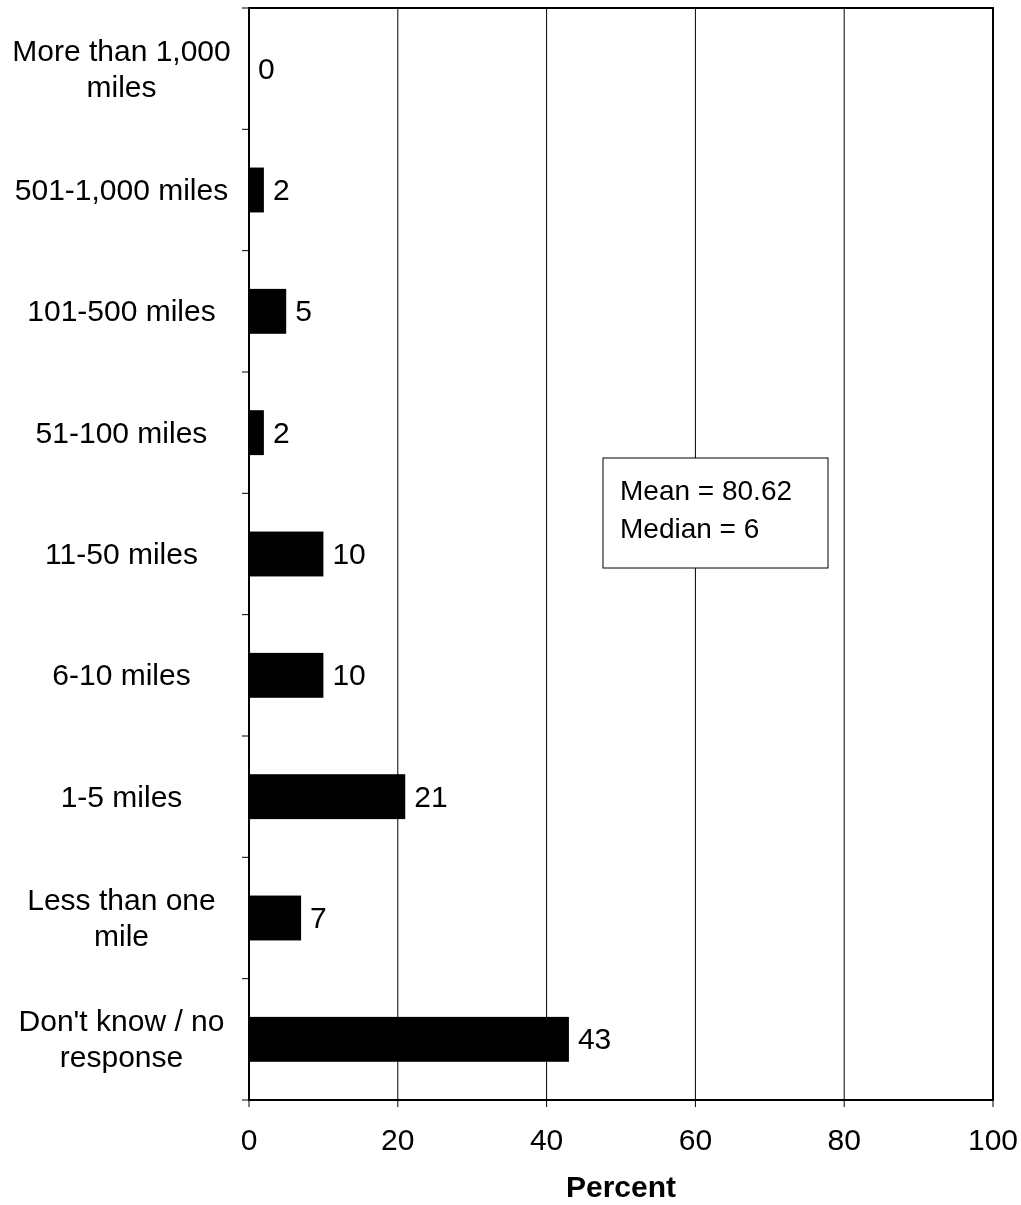  What do you see at coordinates (121, 675) in the screenshot?
I see `y-tick-label: 6-10 miles` at bounding box center [121, 675].